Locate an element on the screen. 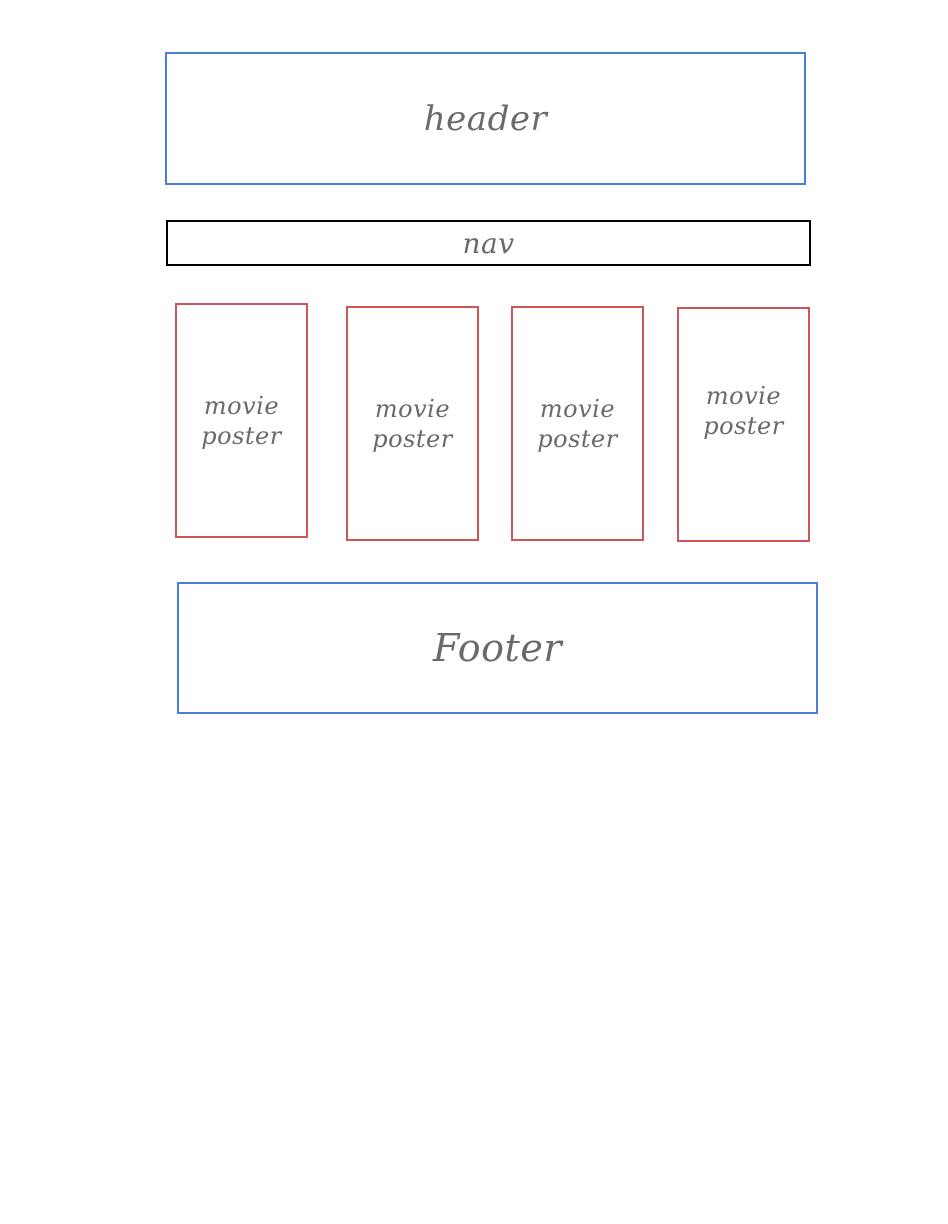  header-label: header is located at coordinates (485, 118).